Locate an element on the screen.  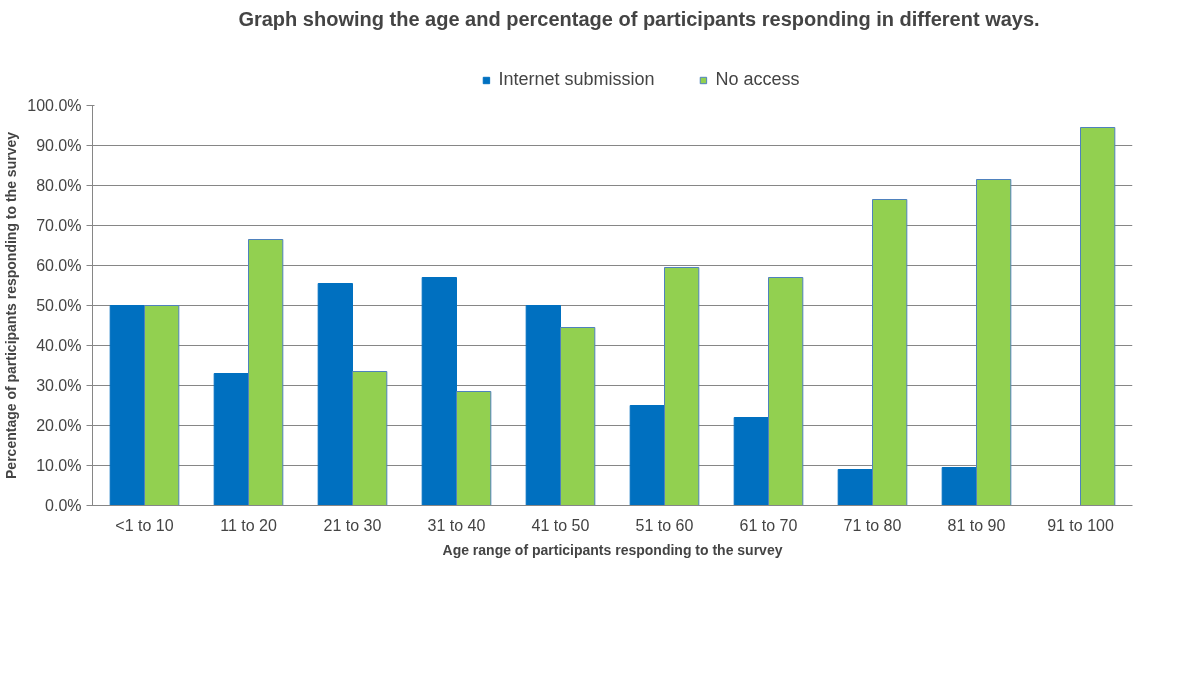
x-axis-title: Age range of participants responding to the survey is located at coordinates (612, 549).